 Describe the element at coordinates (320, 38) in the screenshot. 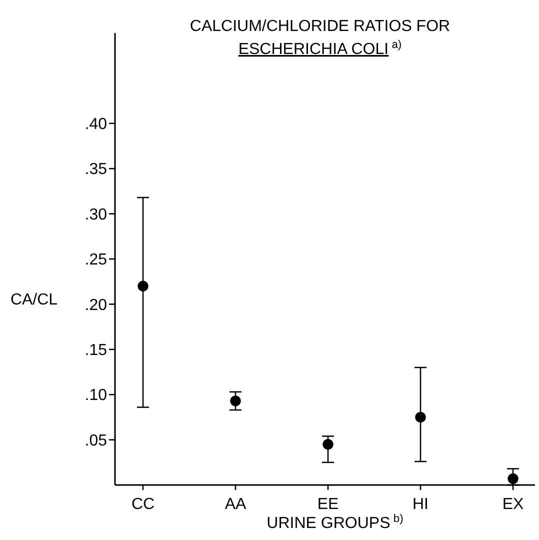

I see `chart-title: CALCIUM/CHLORIDE RATIOS FOR ESCHERICHIA COLI$^{a)}$` at that location.